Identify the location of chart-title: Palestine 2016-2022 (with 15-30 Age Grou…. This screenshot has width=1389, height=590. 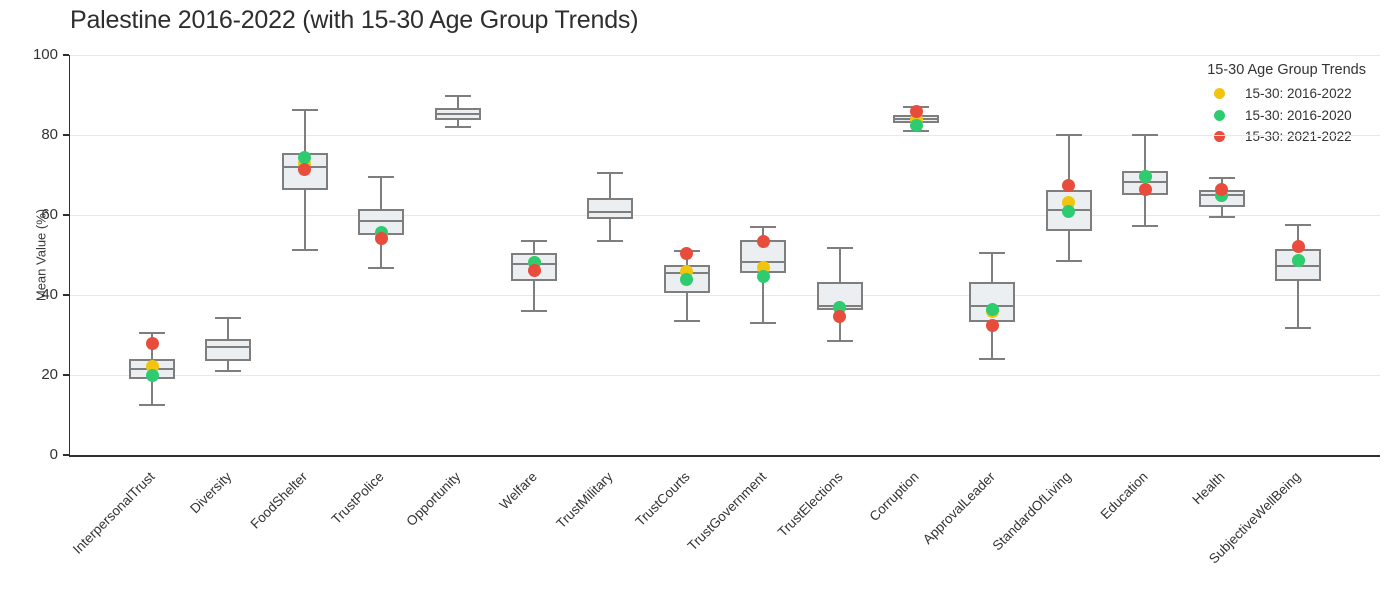
(354, 20).